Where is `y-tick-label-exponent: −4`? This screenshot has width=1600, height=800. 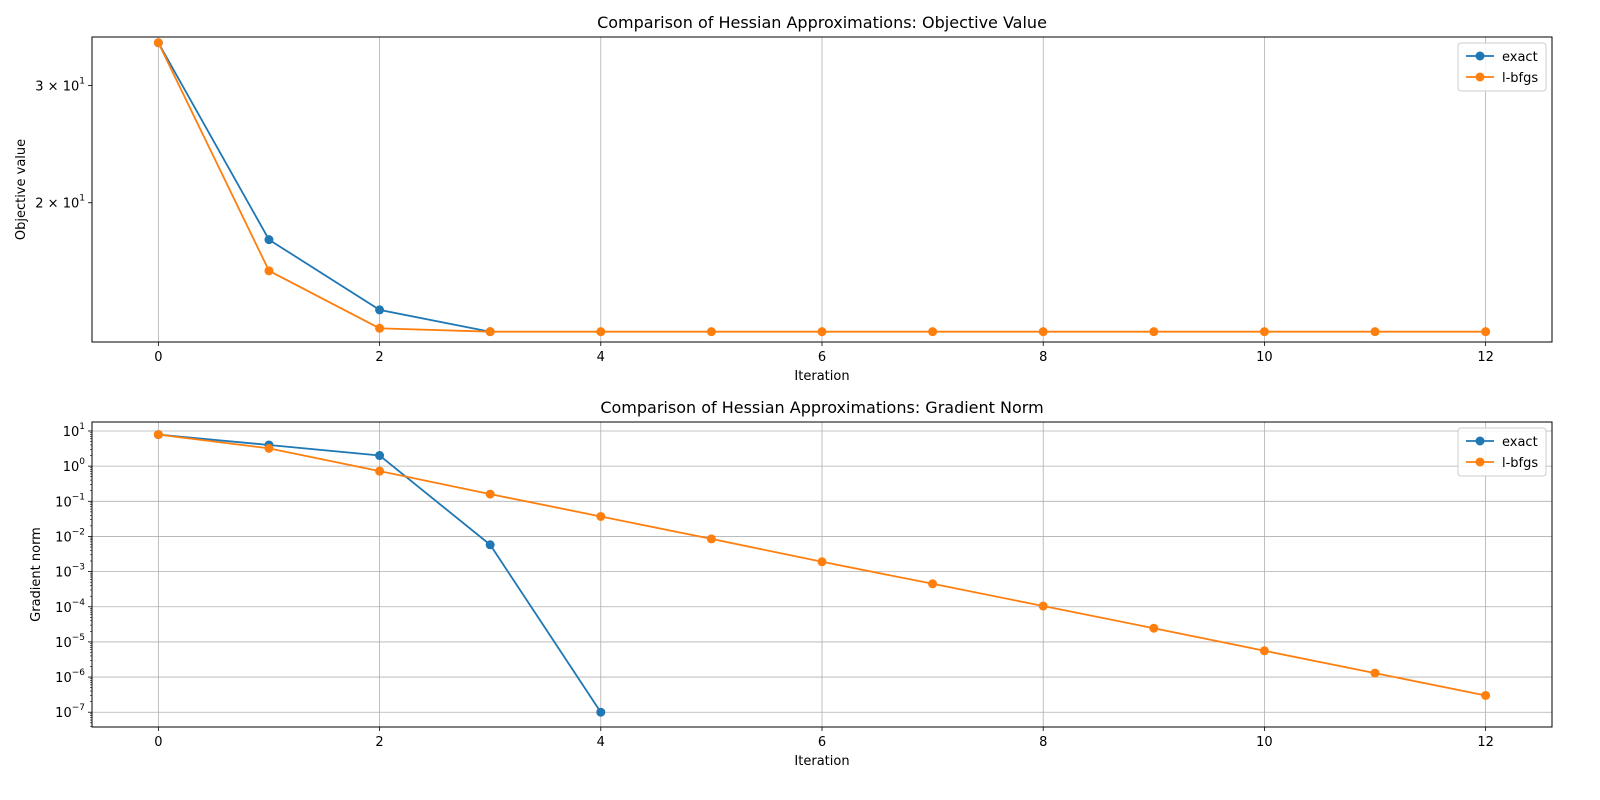
y-tick-label-exponent: −4 is located at coordinates (79, 603).